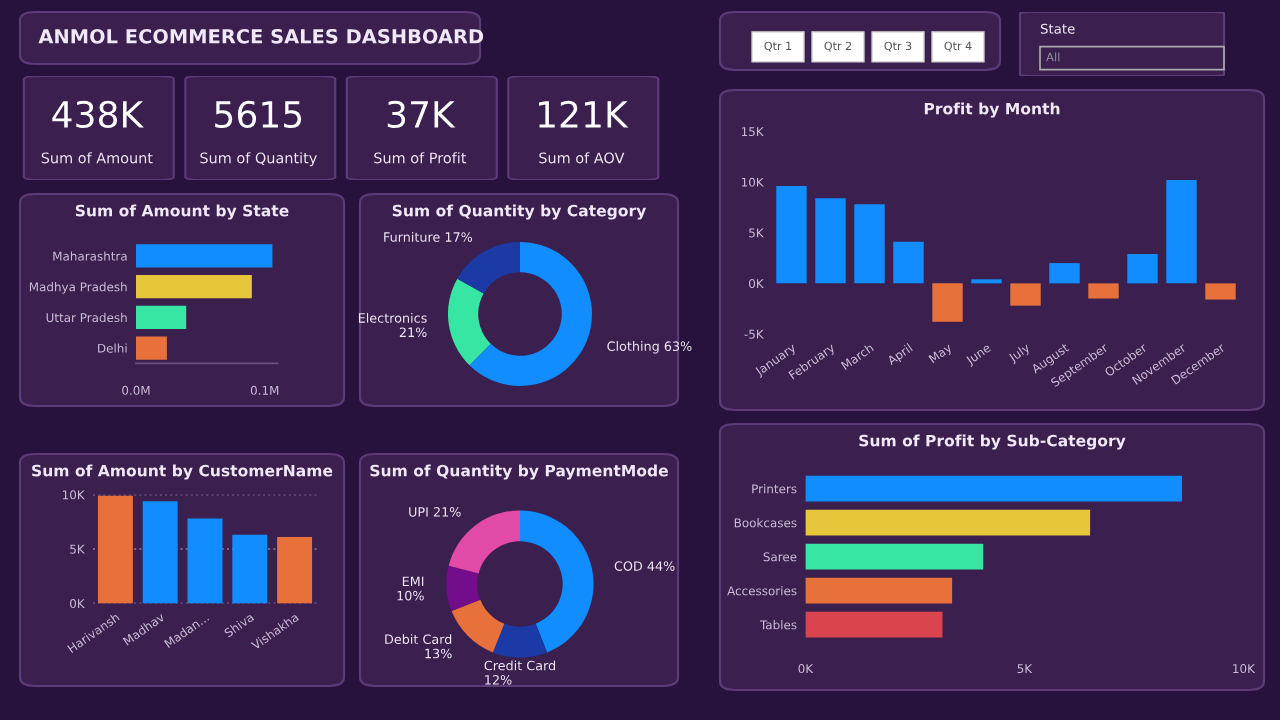  Describe the element at coordinates (421, 114) in the screenshot. I see `text: 37K` at that location.